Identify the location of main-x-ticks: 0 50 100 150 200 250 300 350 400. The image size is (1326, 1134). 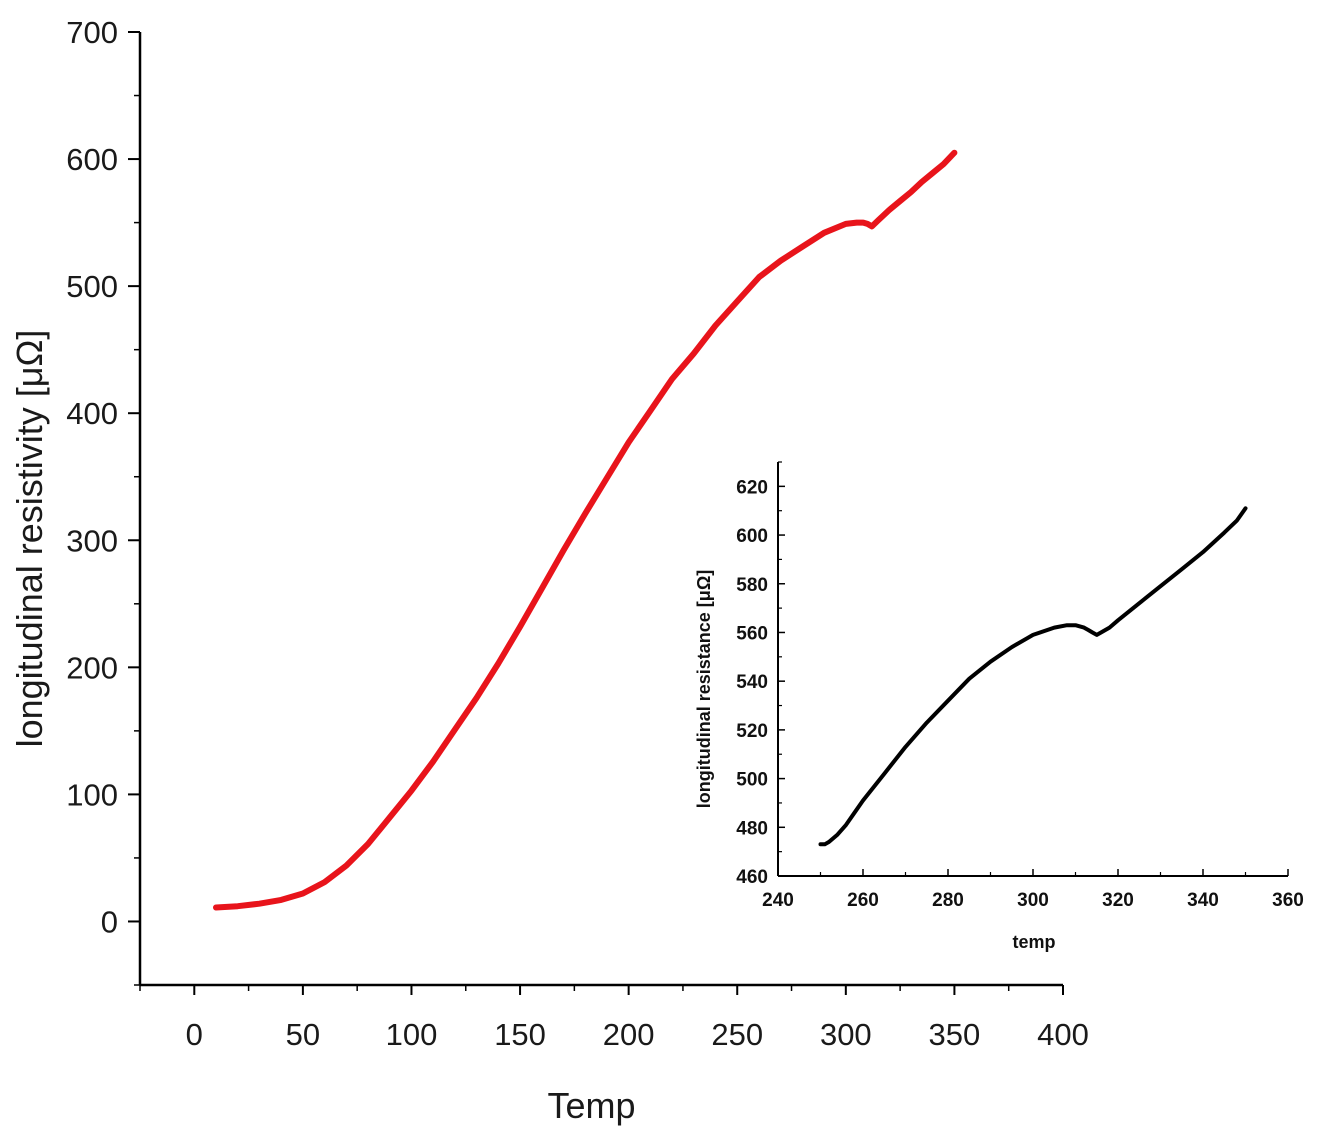
(614, 1018).